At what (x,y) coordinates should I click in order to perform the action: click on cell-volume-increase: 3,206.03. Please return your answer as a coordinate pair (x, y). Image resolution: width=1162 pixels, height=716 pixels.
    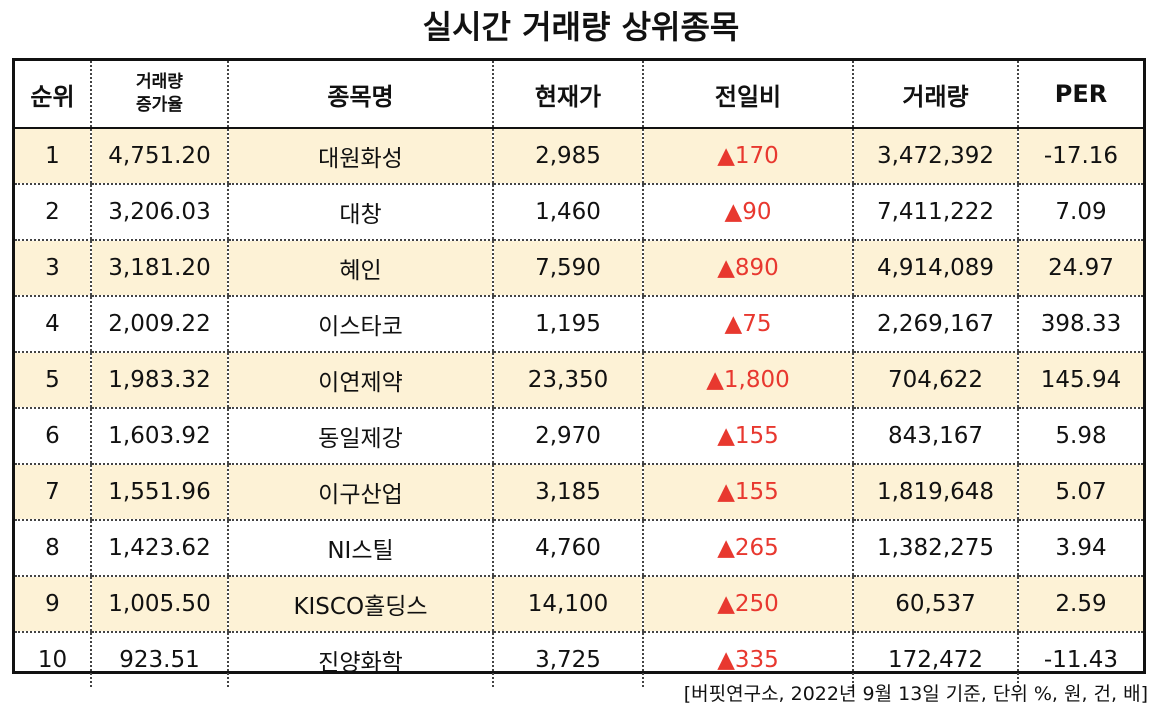
    Looking at the image, I should click on (159, 212).